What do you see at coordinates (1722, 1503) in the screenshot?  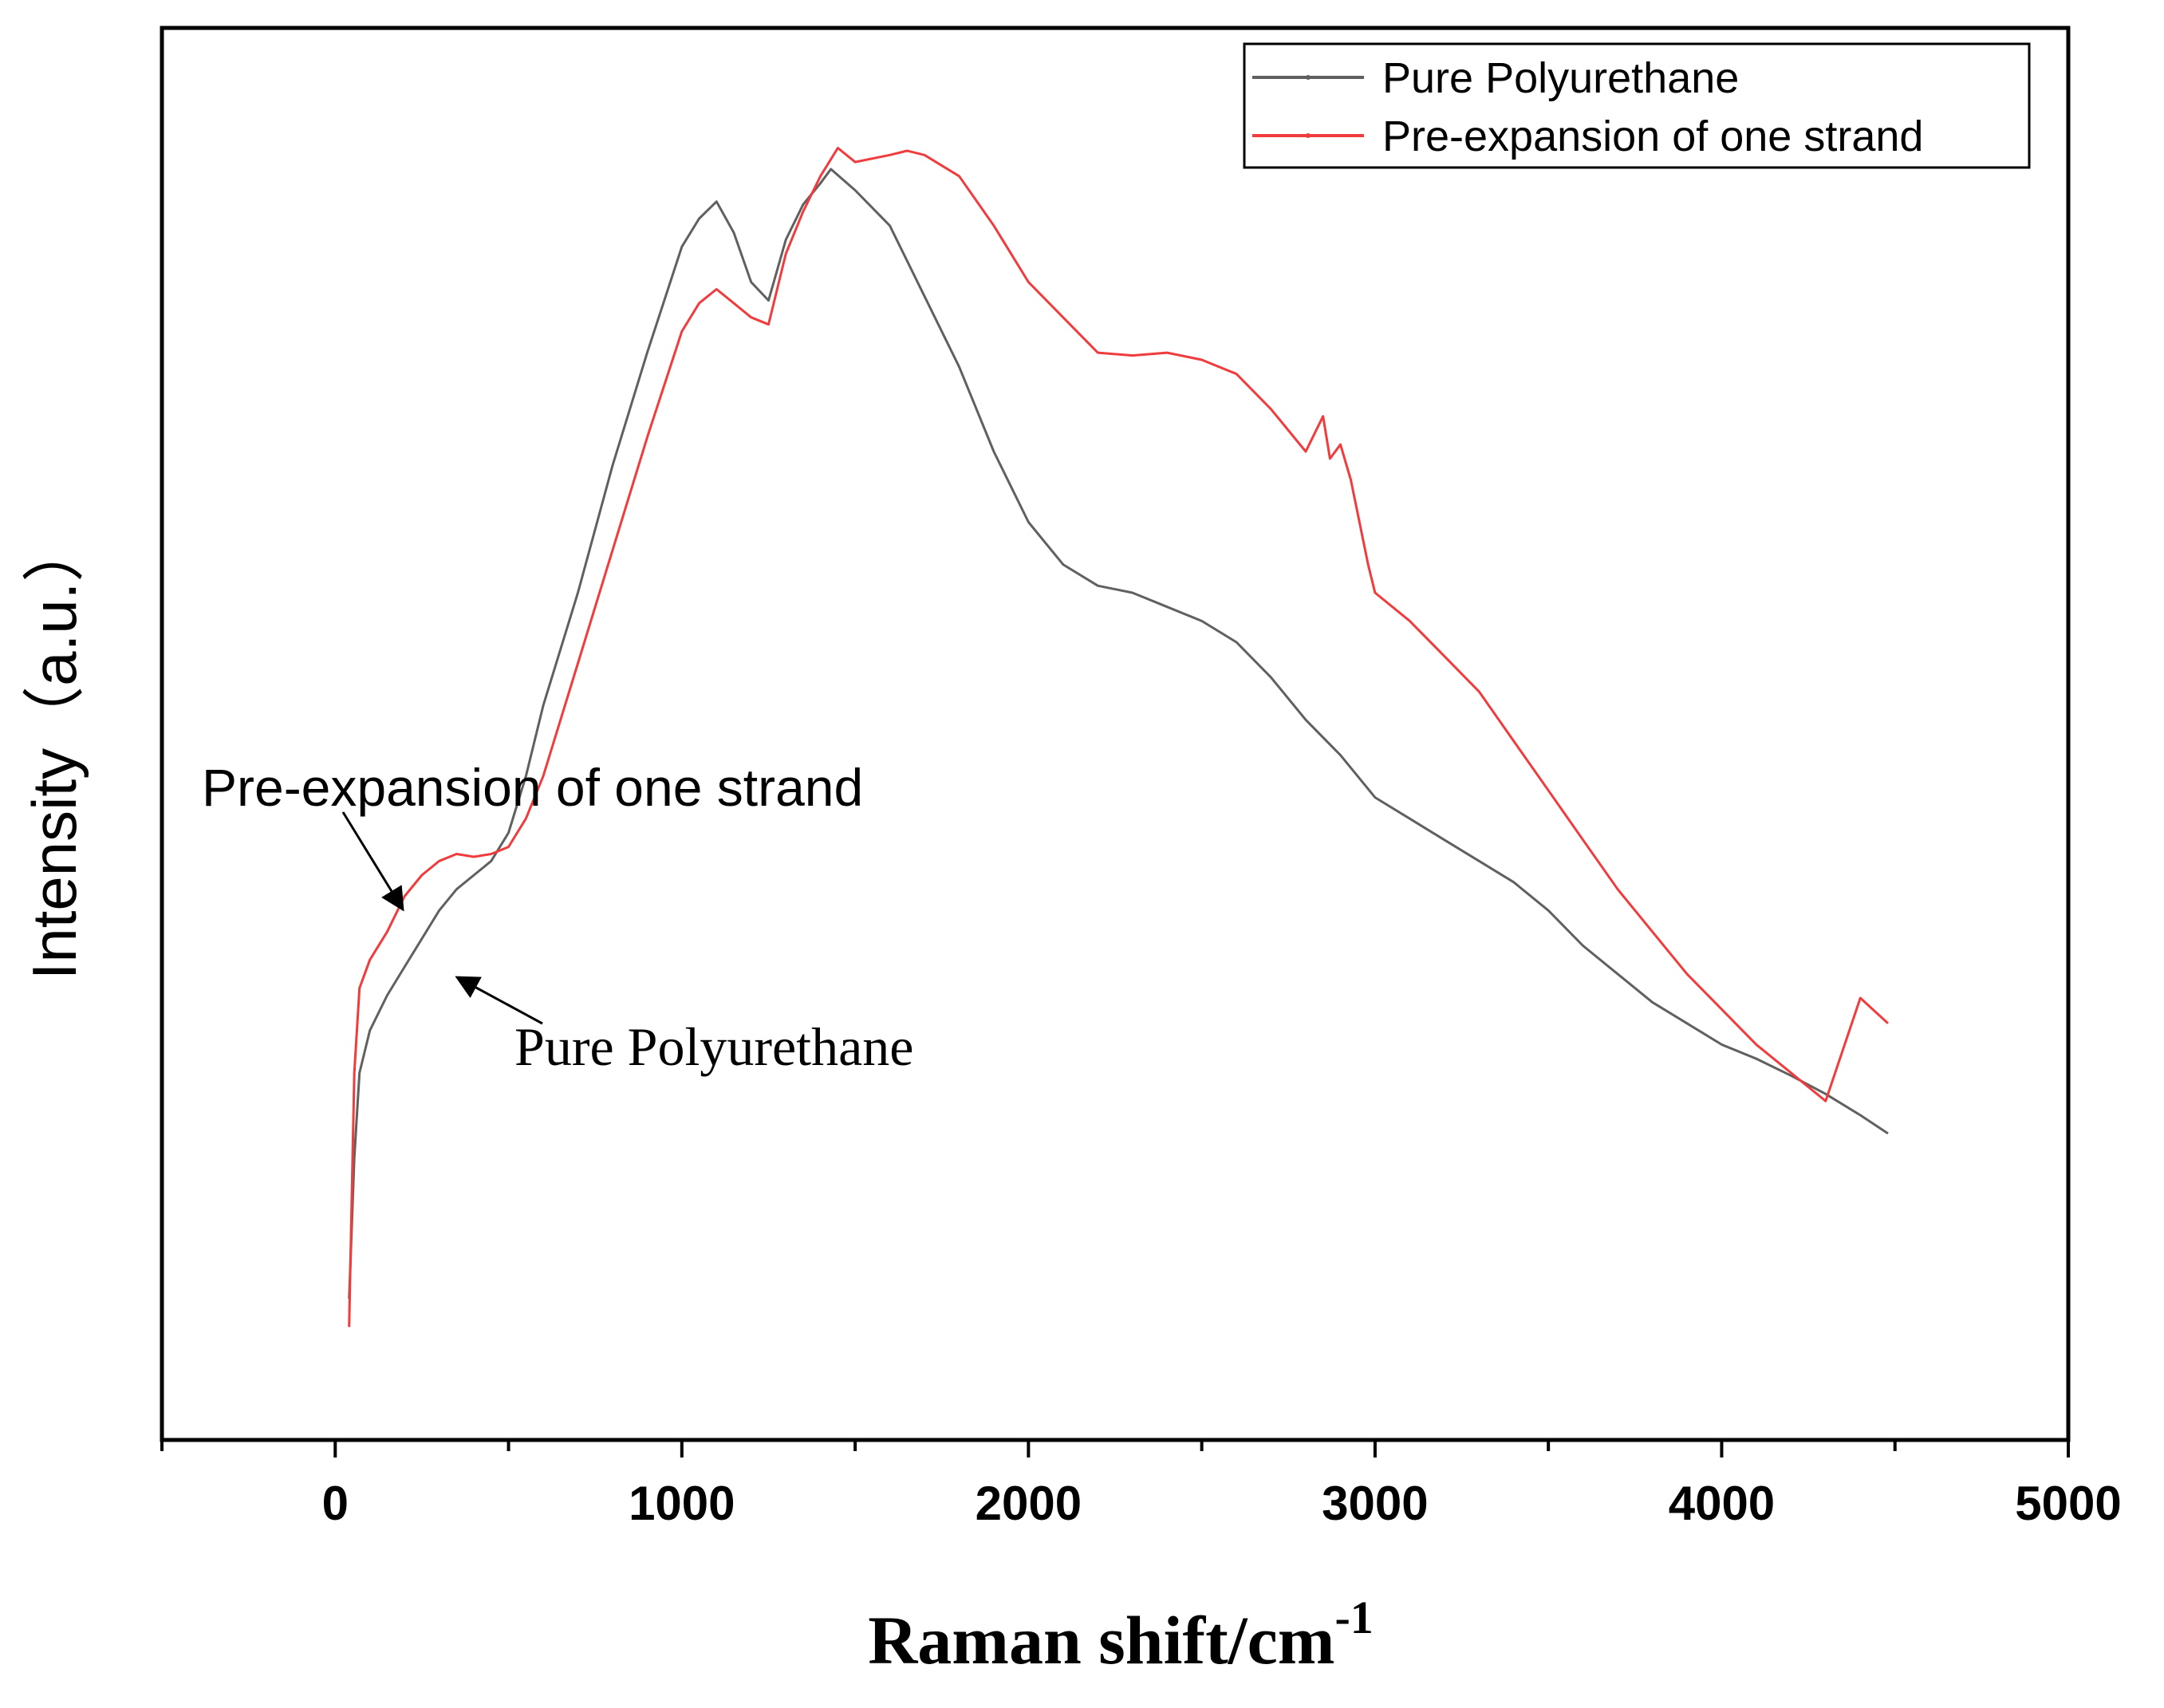 I see `x-tick-label-4000: 4000` at bounding box center [1722, 1503].